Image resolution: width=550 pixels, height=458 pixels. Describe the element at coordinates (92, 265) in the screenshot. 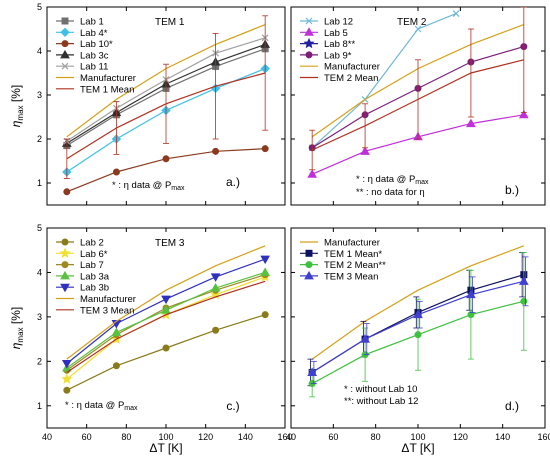

I see `legend-label: Lab 7` at that location.